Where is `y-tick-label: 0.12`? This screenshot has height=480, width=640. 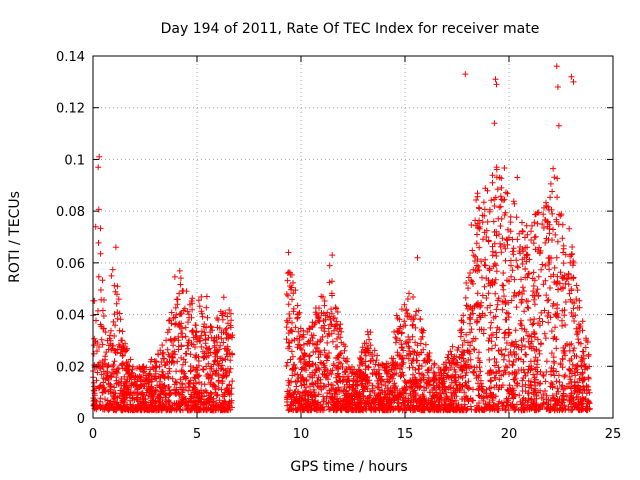 y-tick-label: 0.12 is located at coordinates (70, 109).